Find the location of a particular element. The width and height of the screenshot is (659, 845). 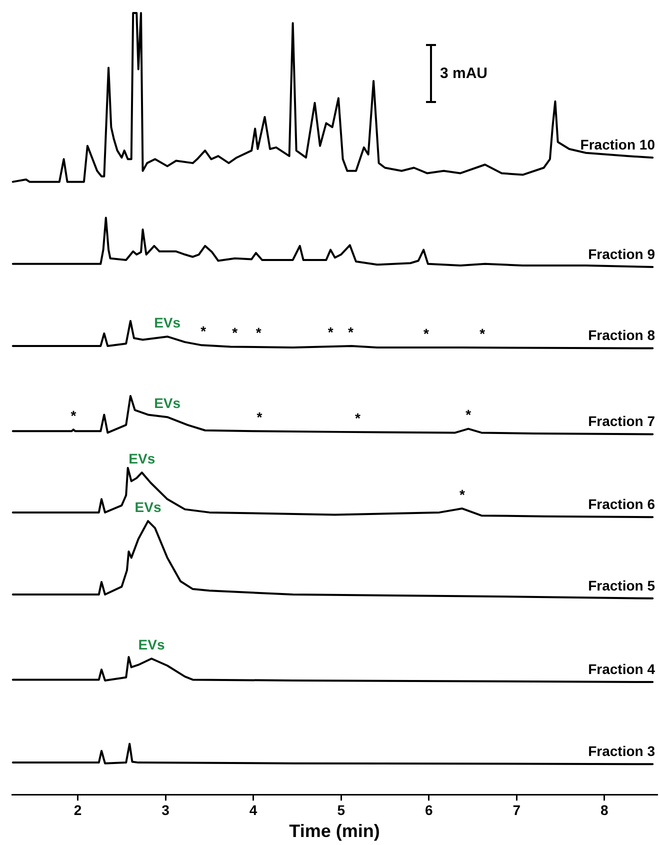

annotation: 3 mAU is located at coordinates (464, 73).